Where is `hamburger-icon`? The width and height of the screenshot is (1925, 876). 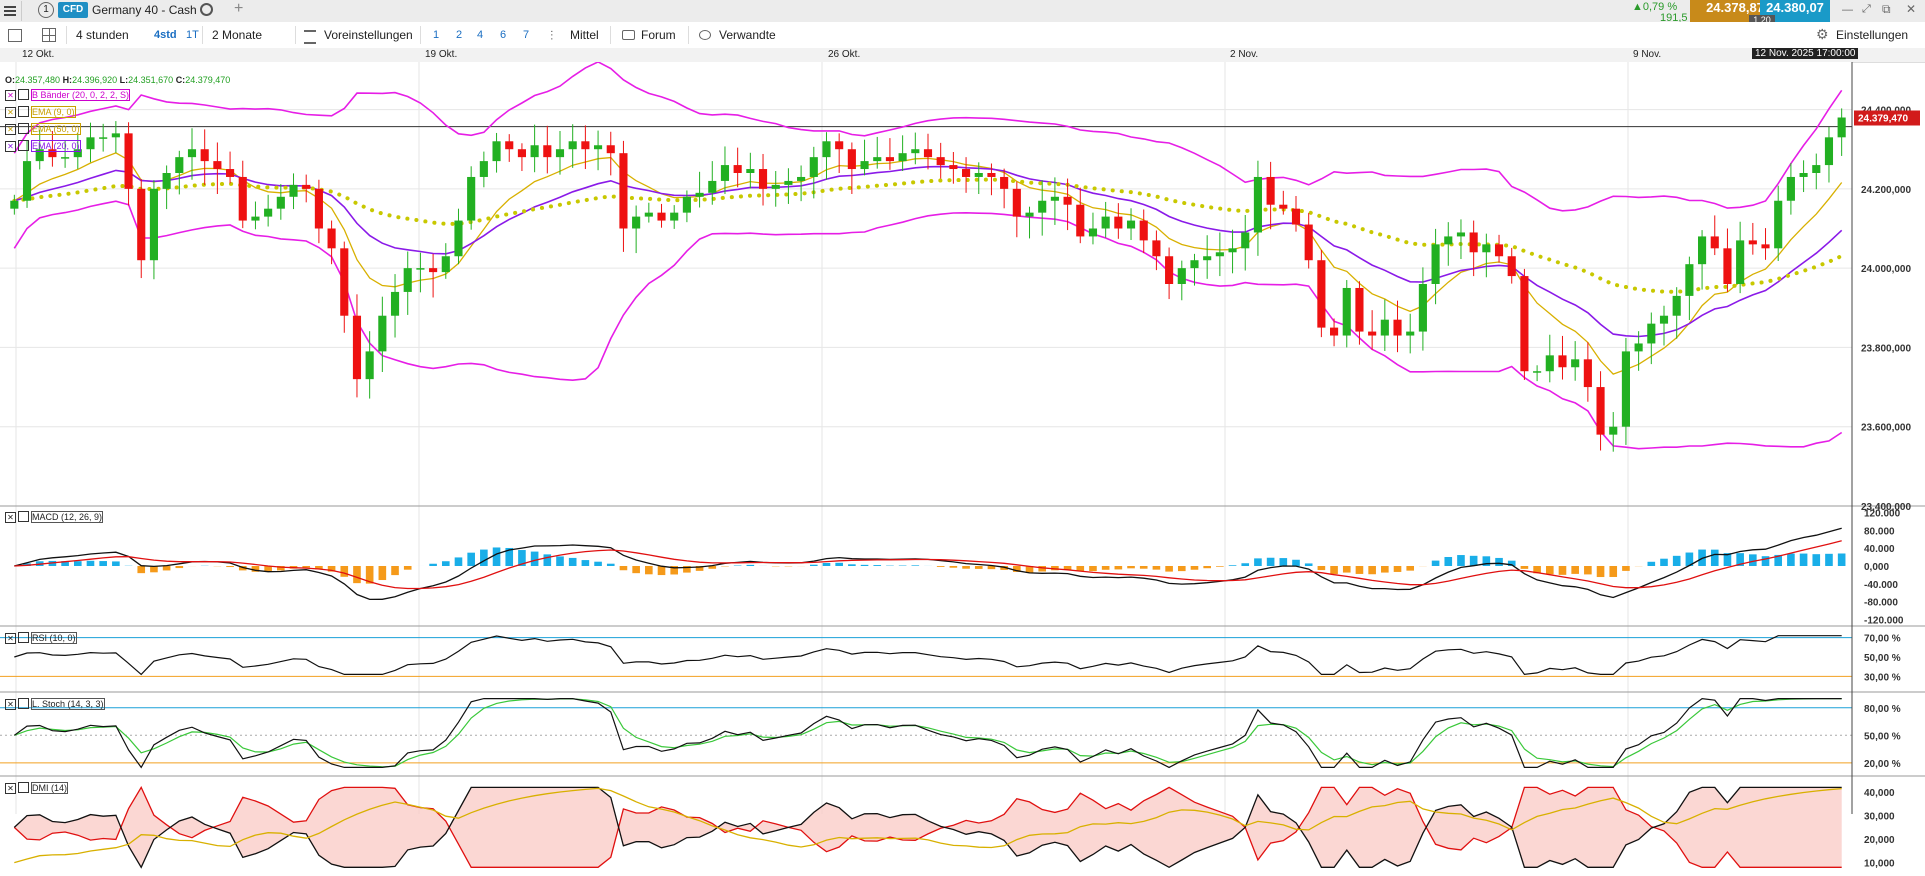 hamburger-icon is located at coordinates (10, 11).